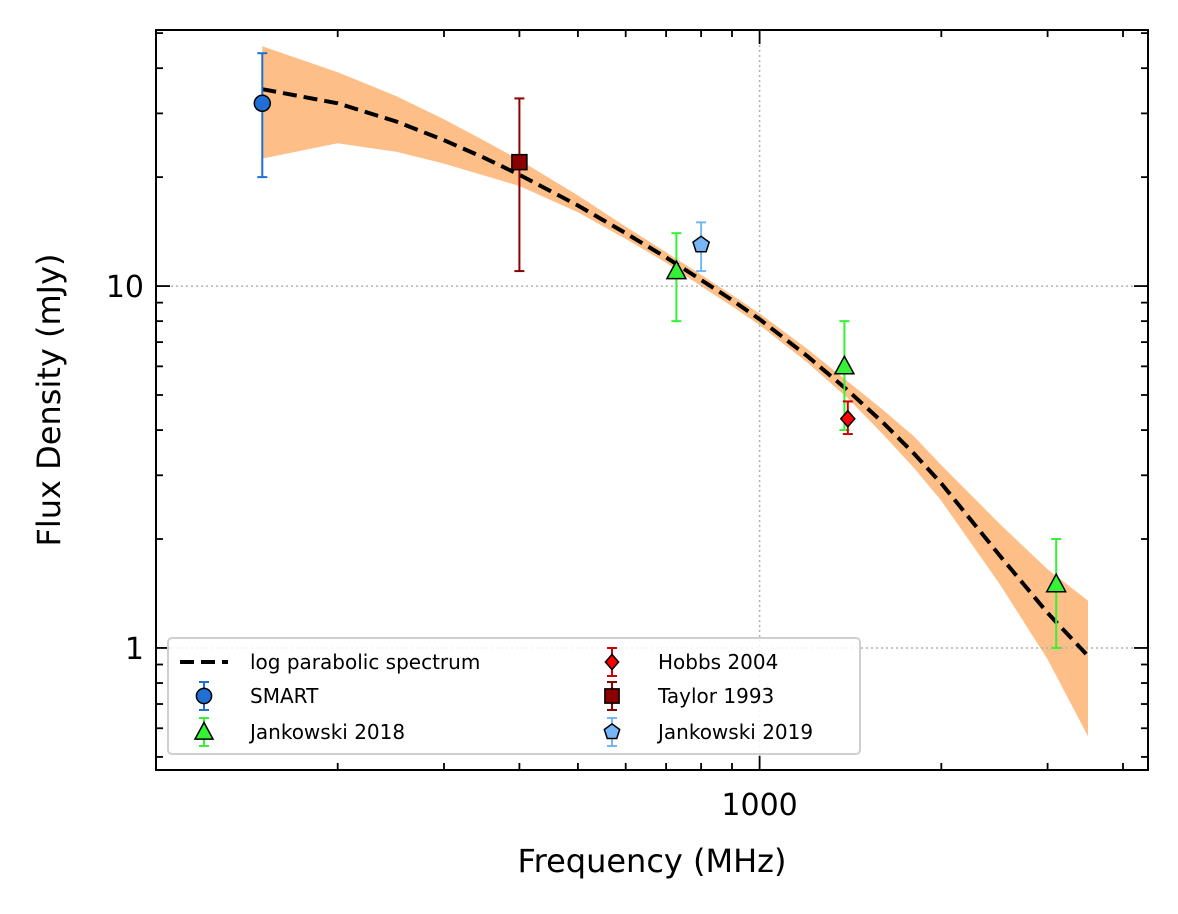 Image resolution: width=1178 pixels, height=914 pixels. I want to click on y-tick-label: 10, so click(125, 287).